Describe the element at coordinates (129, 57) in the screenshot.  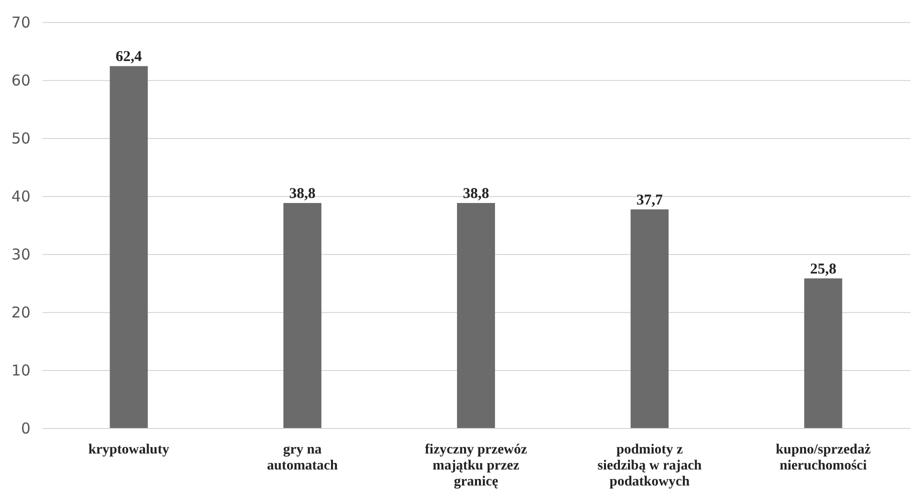
I see `data-label: 62,4` at that location.